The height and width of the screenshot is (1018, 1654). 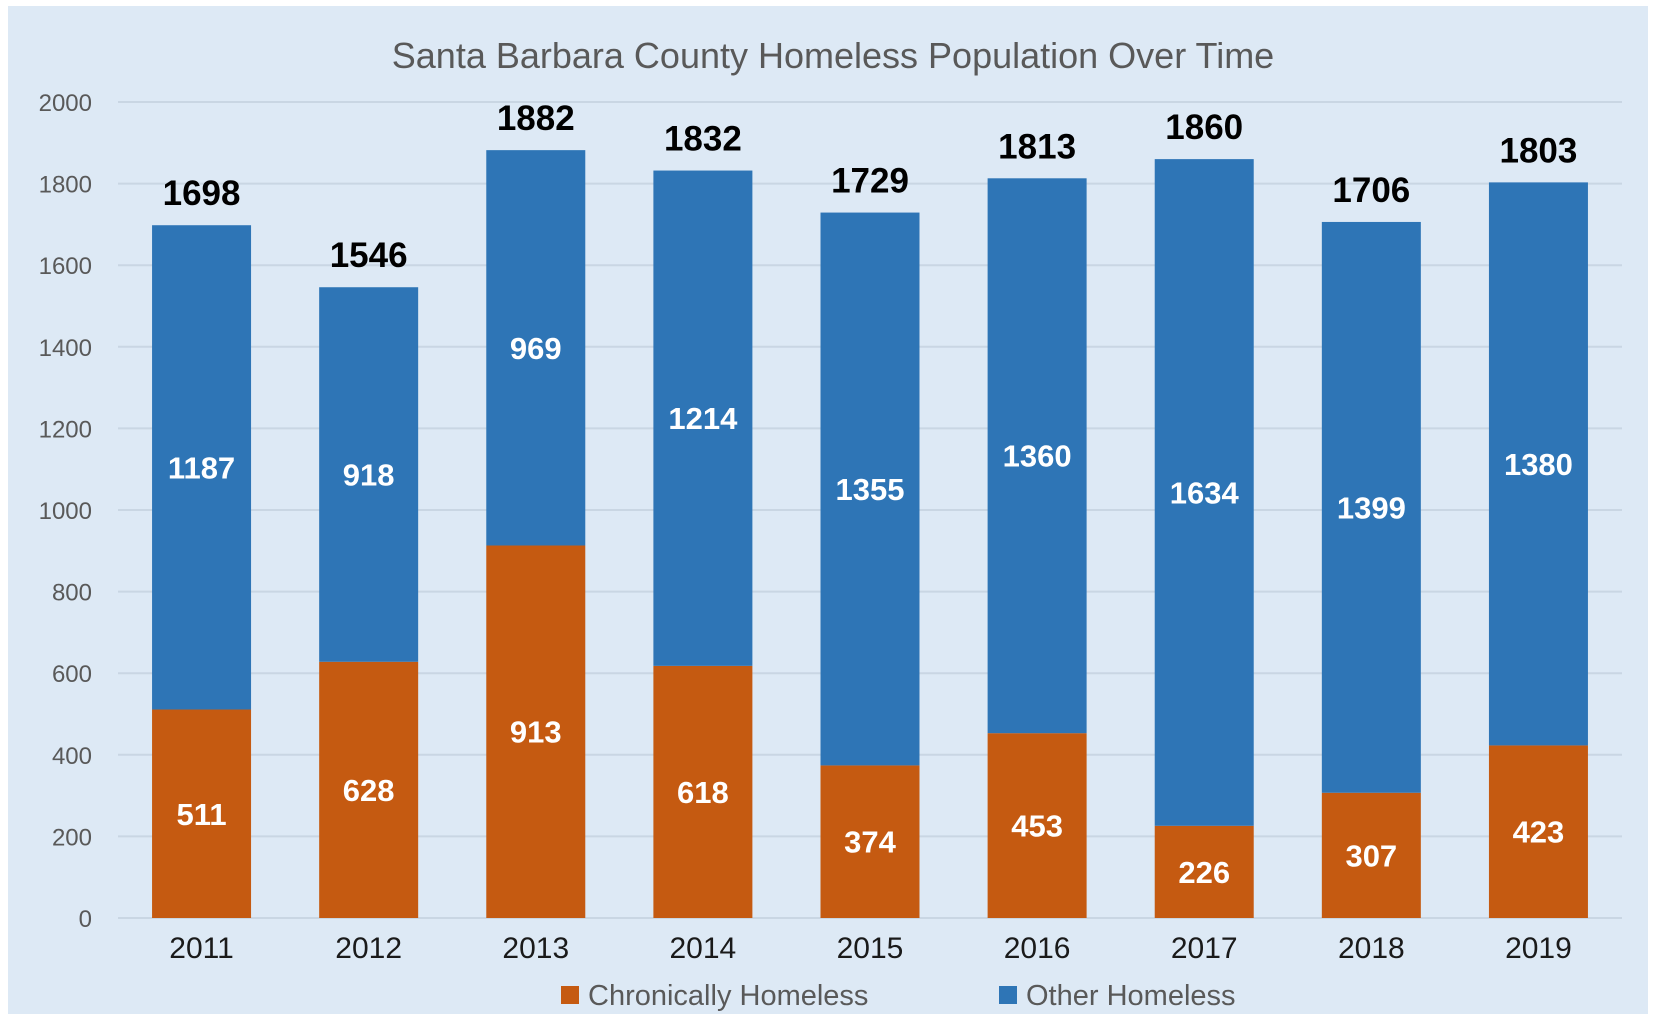 What do you see at coordinates (703, 948) in the screenshot?
I see `x-tick-label: 2014` at bounding box center [703, 948].